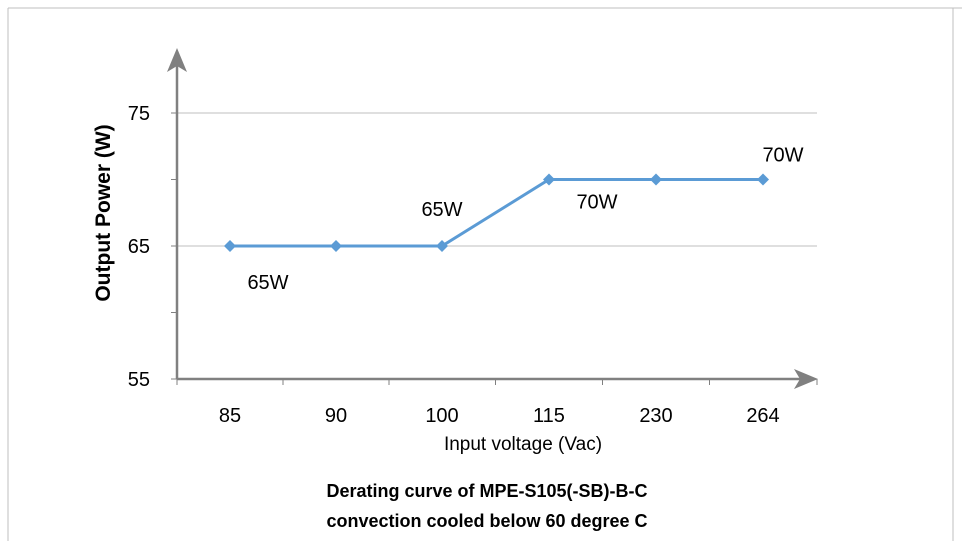 The height and width of the screenshot is (546, 962). What do you see at coordinates (523, 444) in the screenshot?
I see `x-axis-label: Input voltage (Vac)` at bounding box center [523, 444].